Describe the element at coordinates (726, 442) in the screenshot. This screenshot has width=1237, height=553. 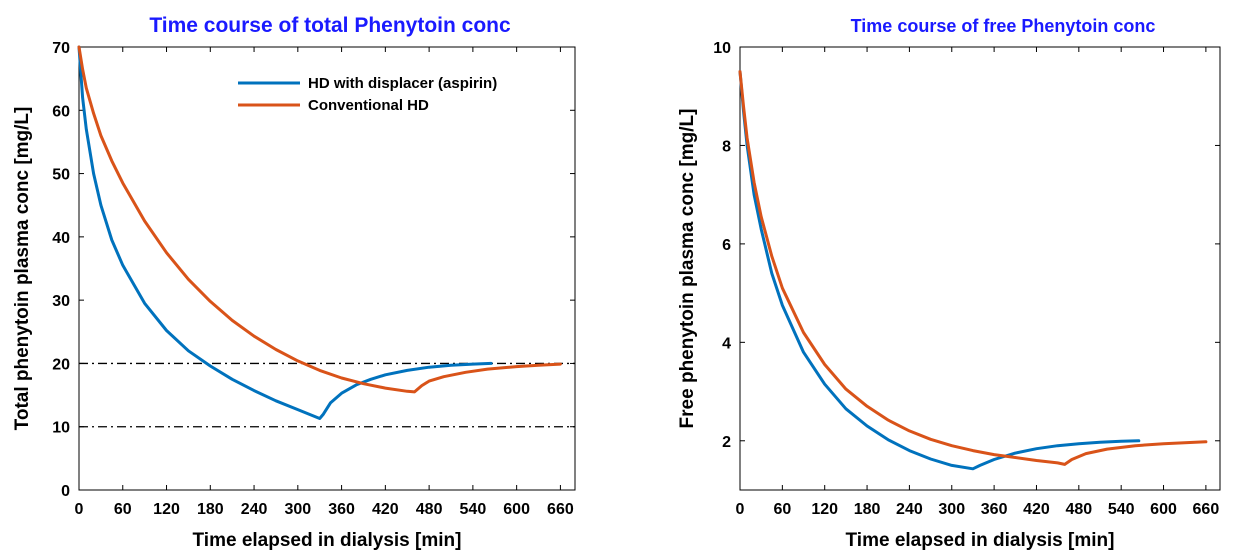
I see `y-tick-label: 2` at that location.